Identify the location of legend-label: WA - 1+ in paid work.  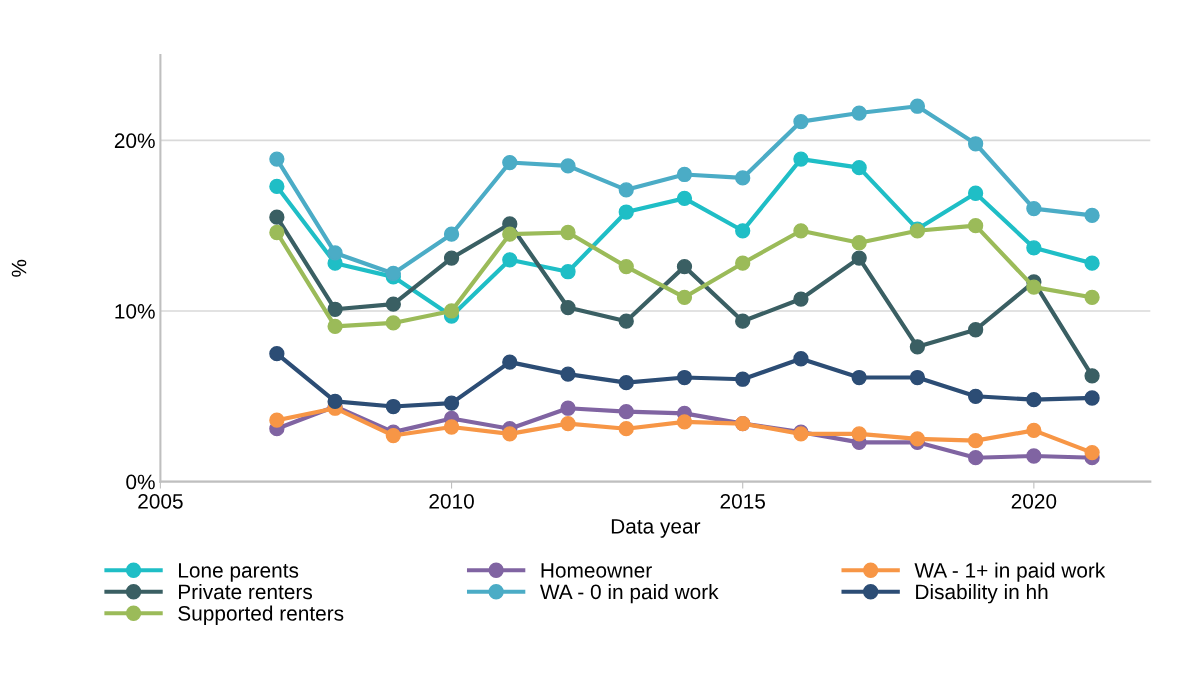
(1010, 572).